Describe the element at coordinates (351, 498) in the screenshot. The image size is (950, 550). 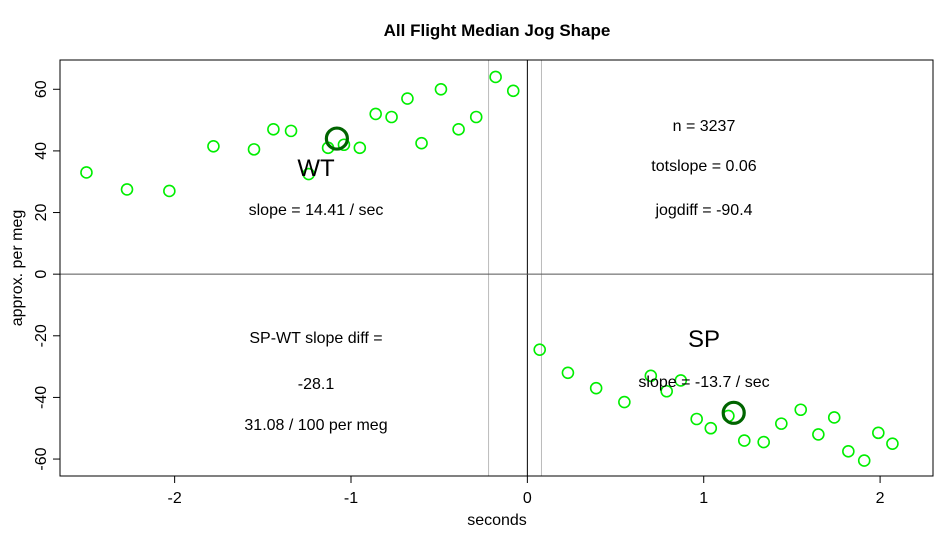
I see `x-tick-label-1: -1` at that location.